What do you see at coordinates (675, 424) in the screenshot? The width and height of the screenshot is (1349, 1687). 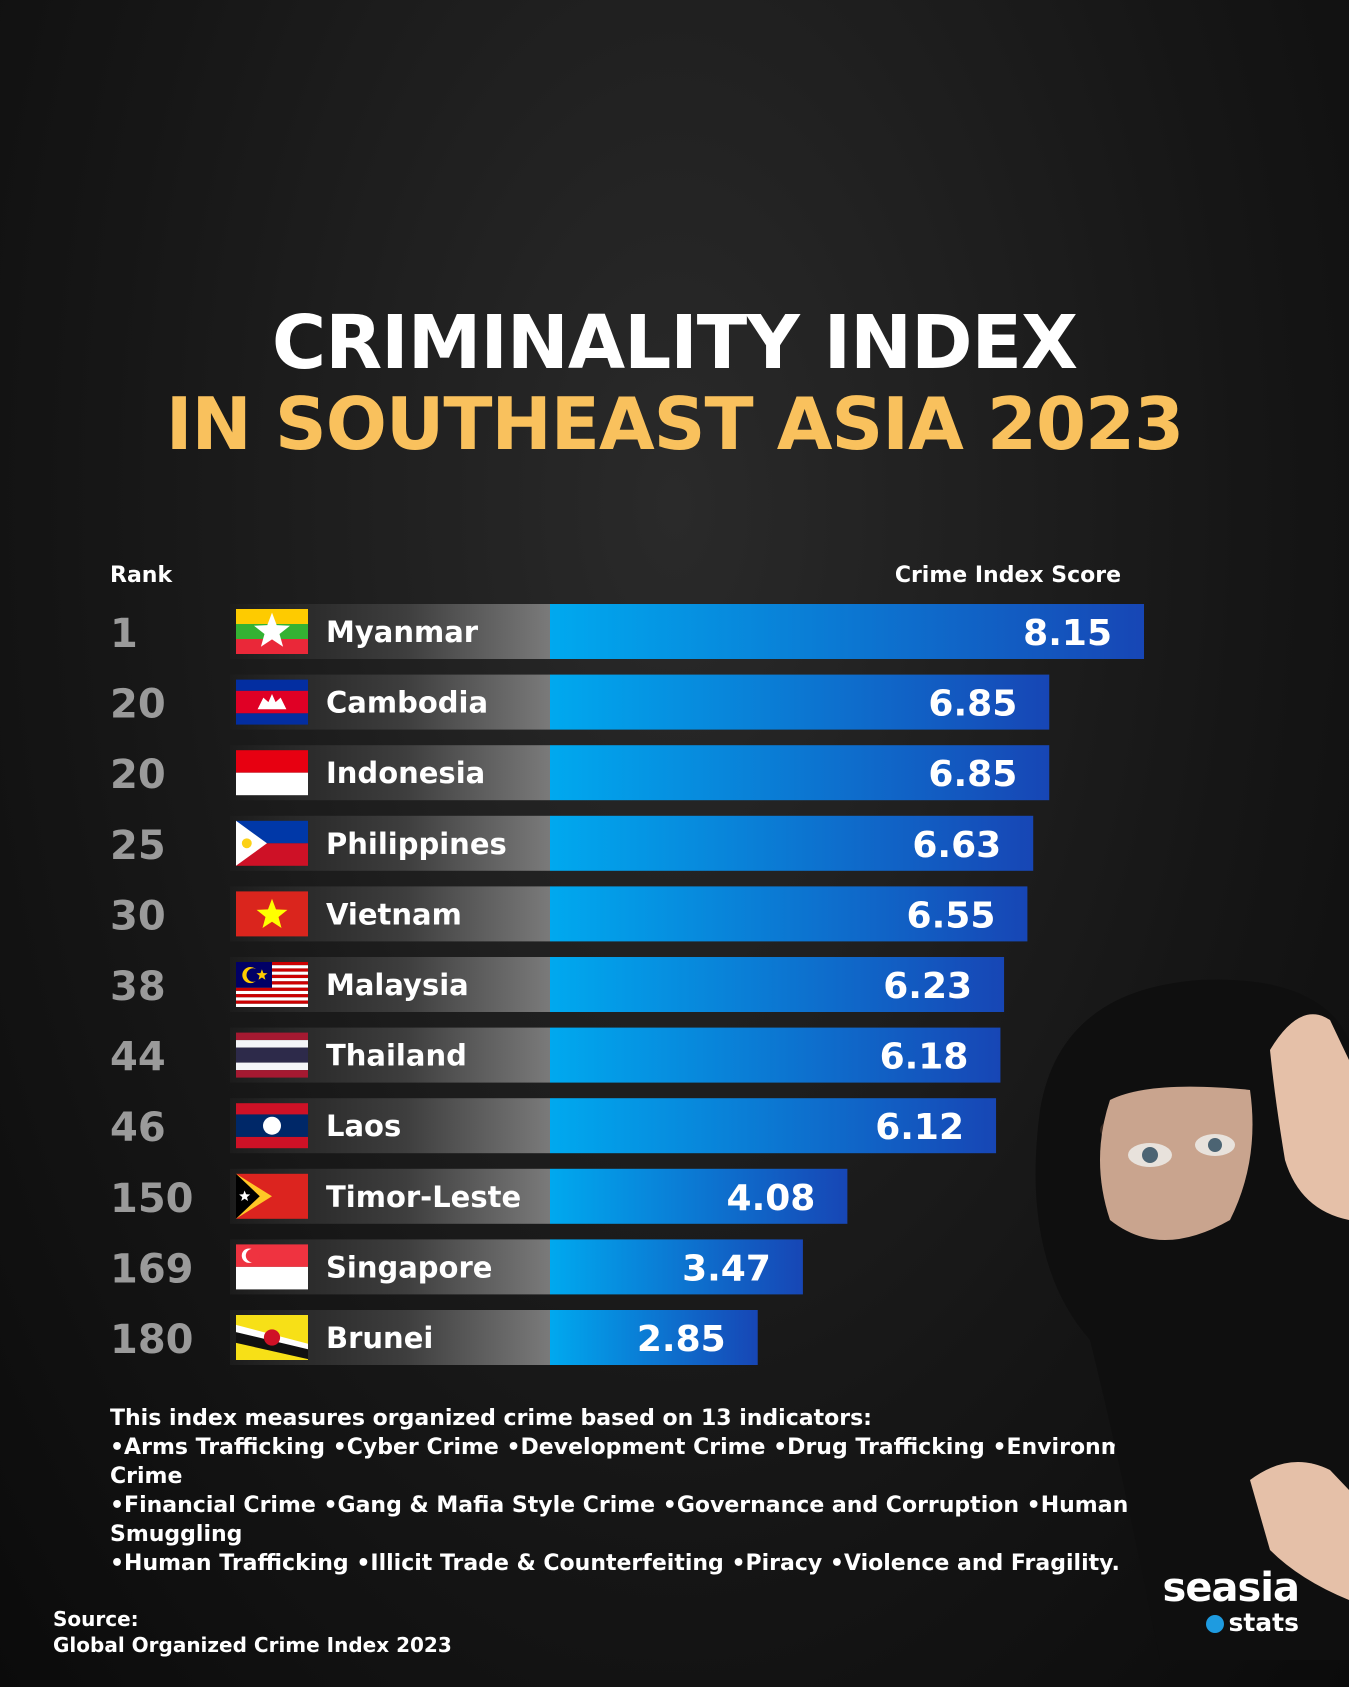 I see `title-line-2: IN SOUTHEAST ASIA 2023` at bounding box center [675, 424].